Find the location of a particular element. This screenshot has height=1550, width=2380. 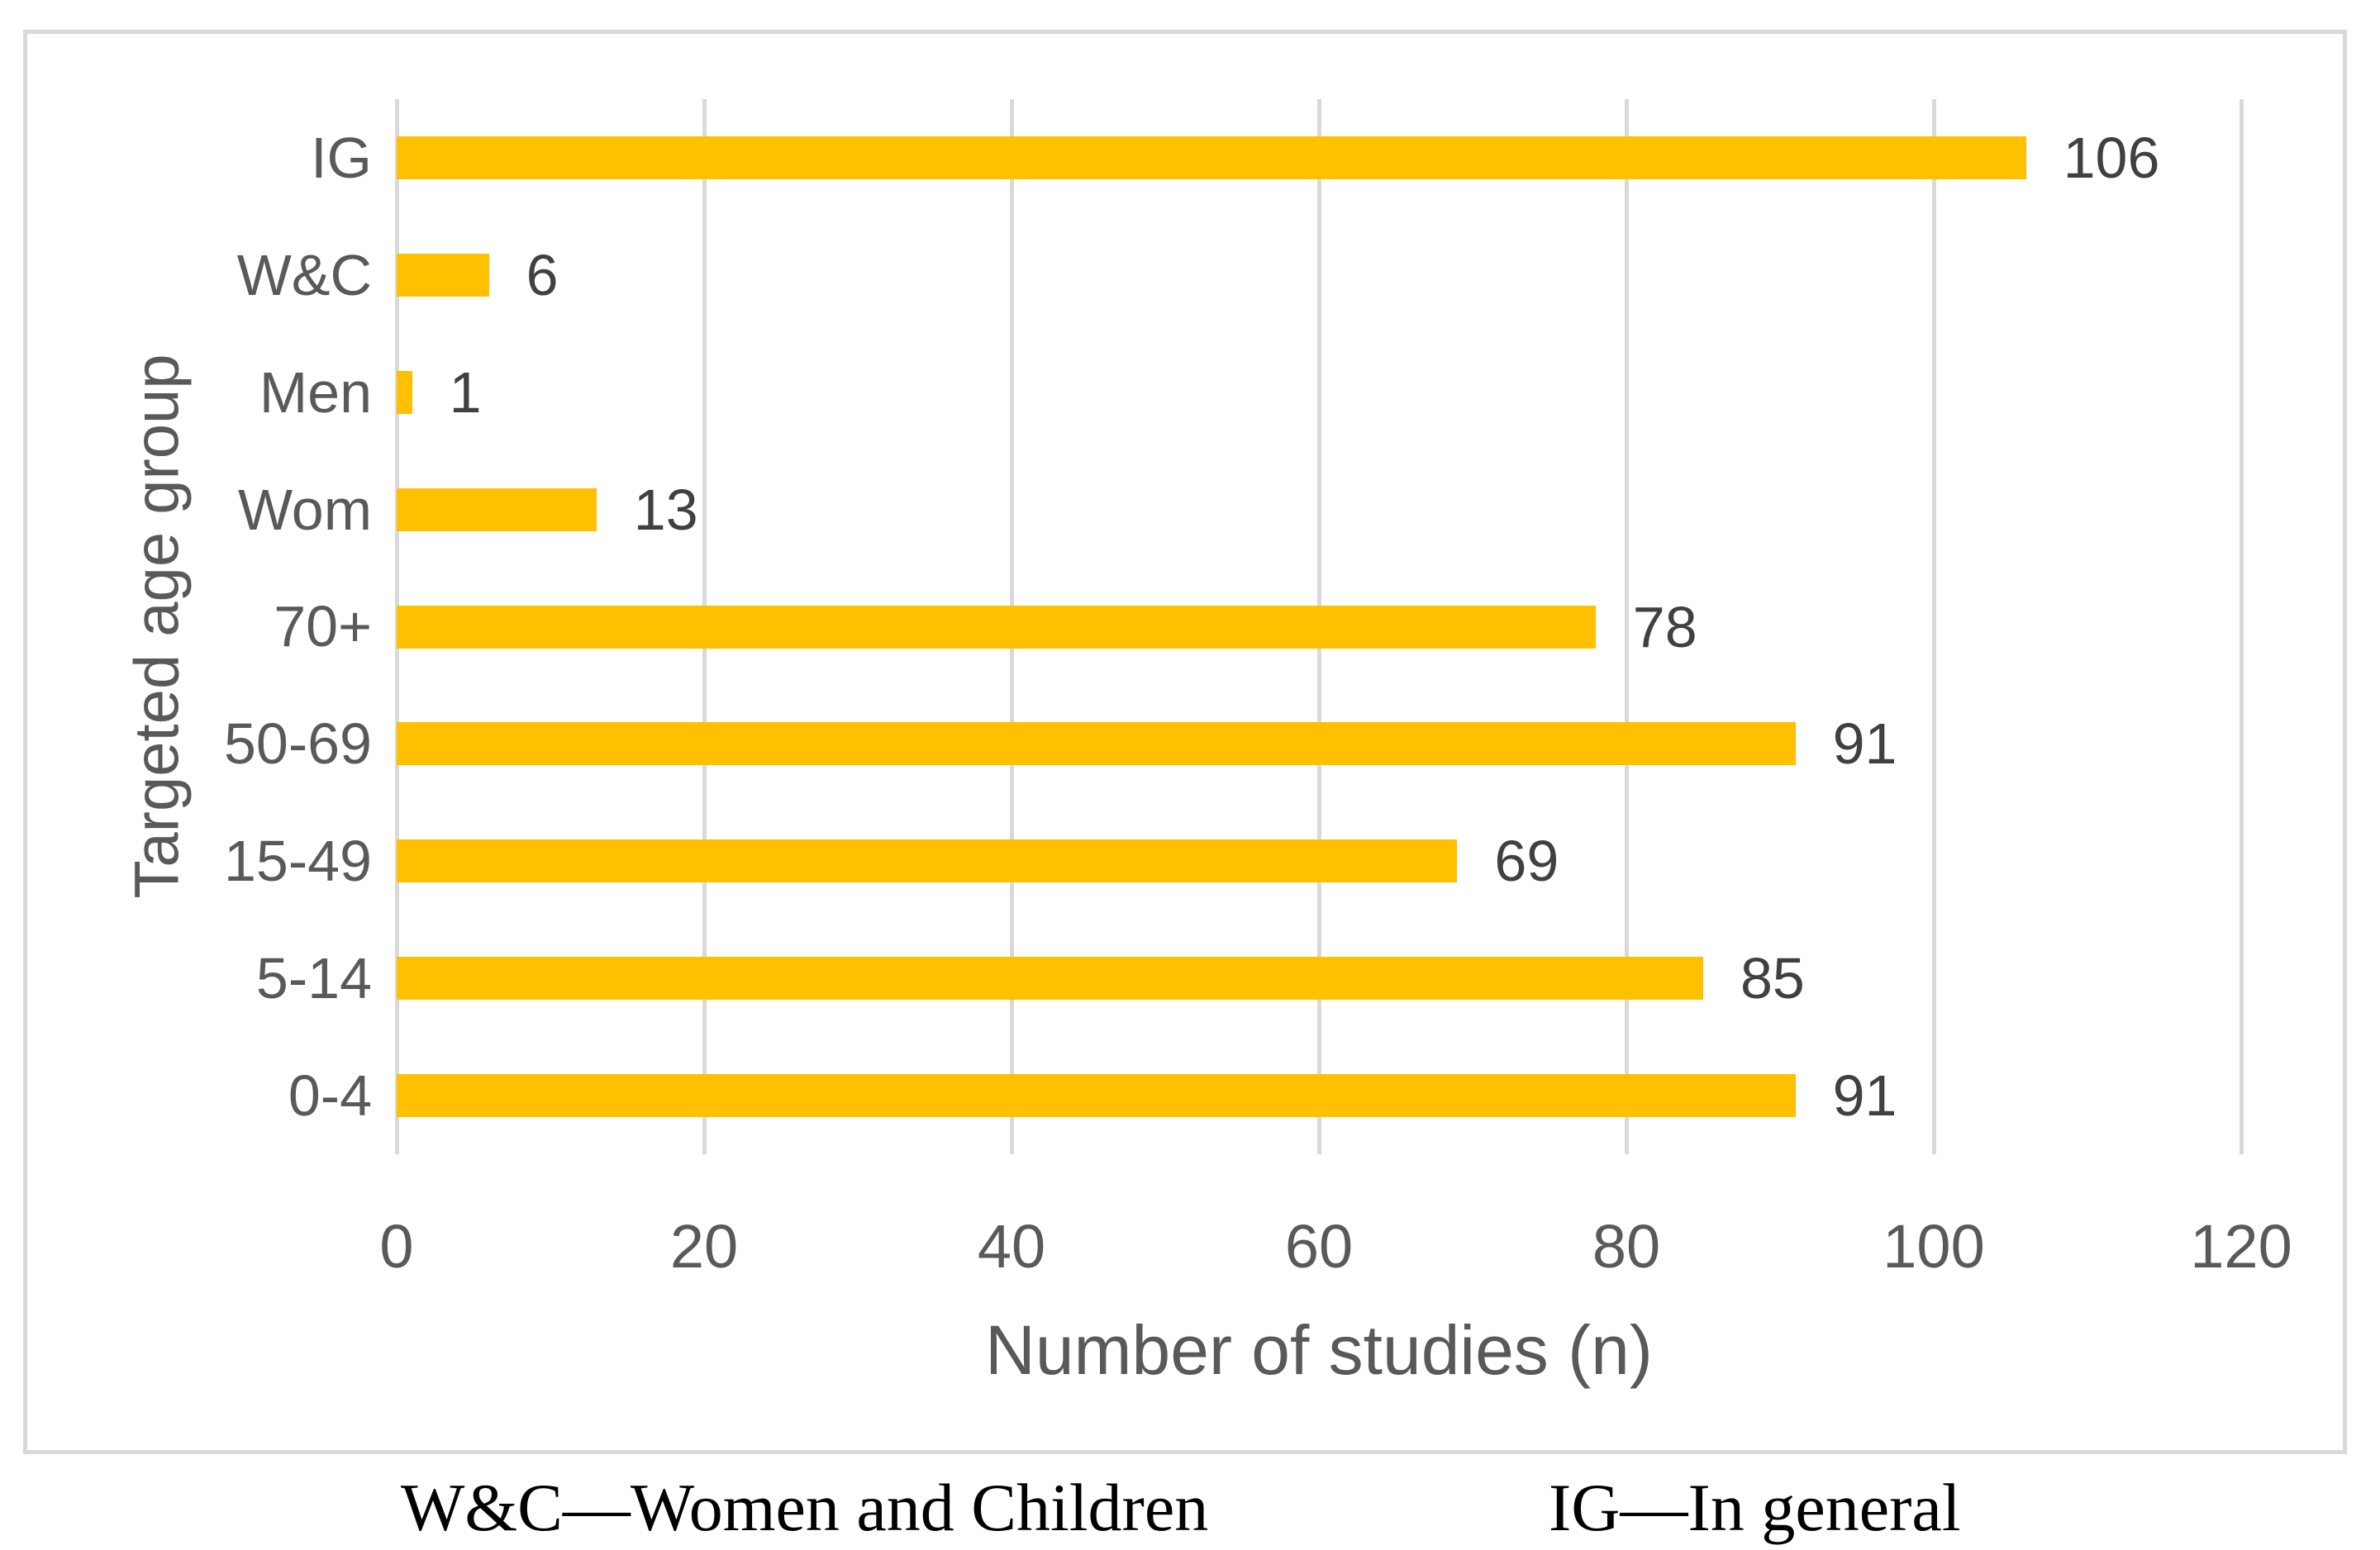

category-label-70+: 70+ is located at coordinates (323, 626).